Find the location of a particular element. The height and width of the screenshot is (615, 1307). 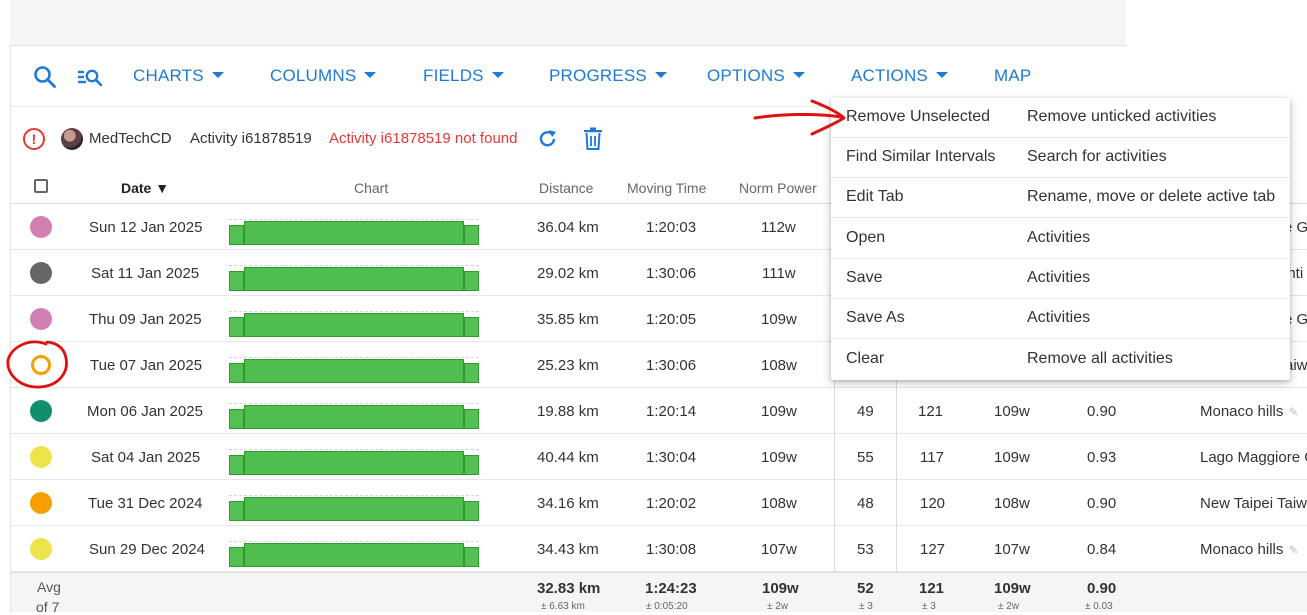

moving-time-cell: 1:20:14 is located at coordinates (671, 411).